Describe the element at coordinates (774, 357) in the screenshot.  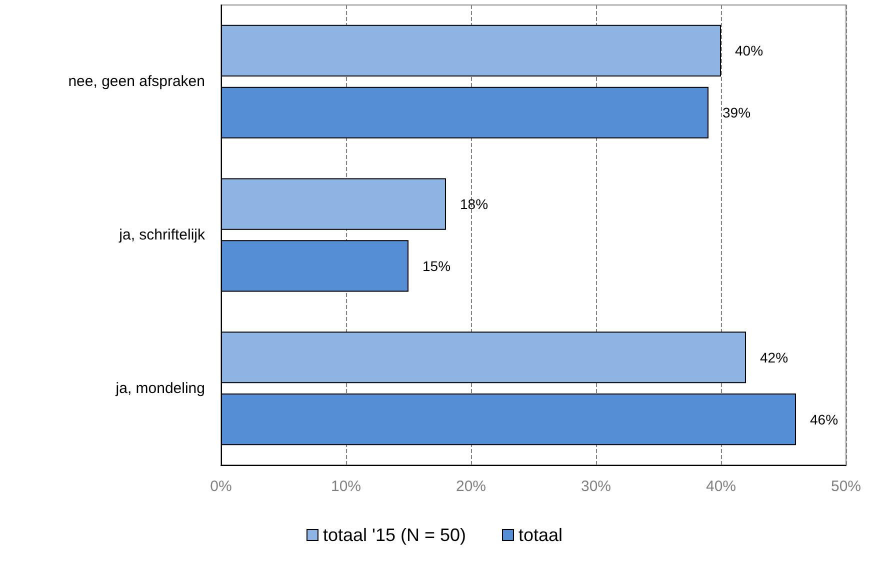
I see `data-label: 42%` at that location.